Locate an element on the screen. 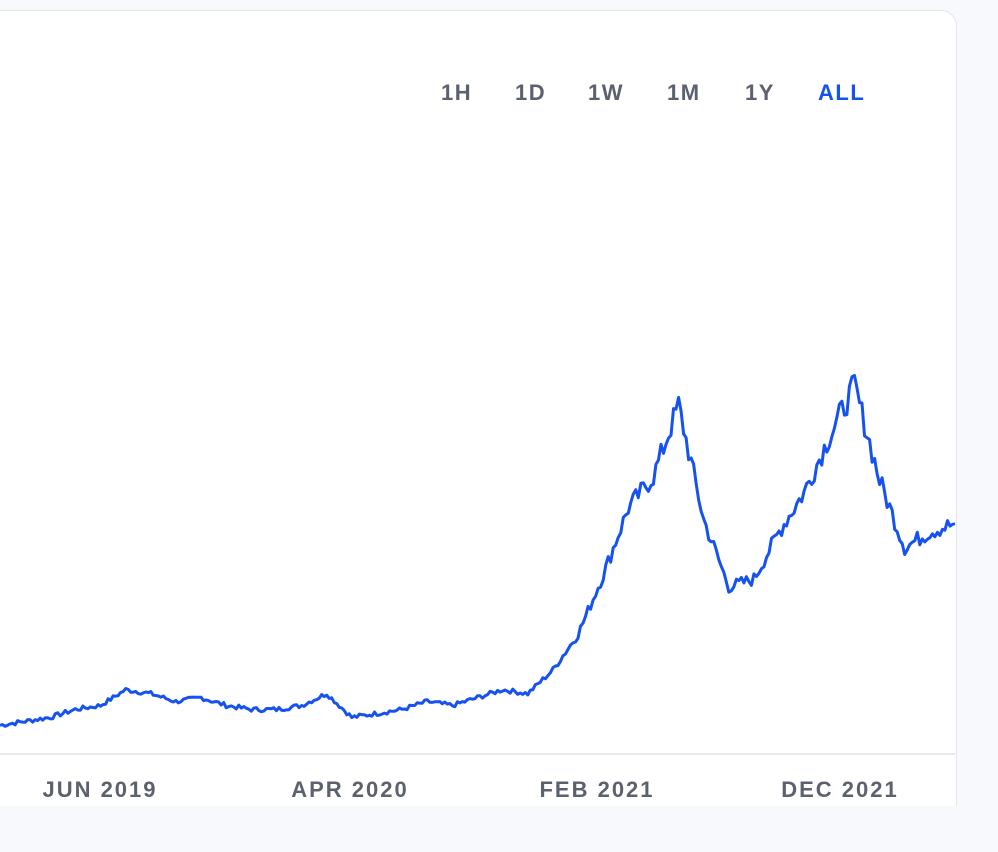  time-range-selector: 1H 1D 1W 1M 1Y ALL is located at coordinates (499, 95).